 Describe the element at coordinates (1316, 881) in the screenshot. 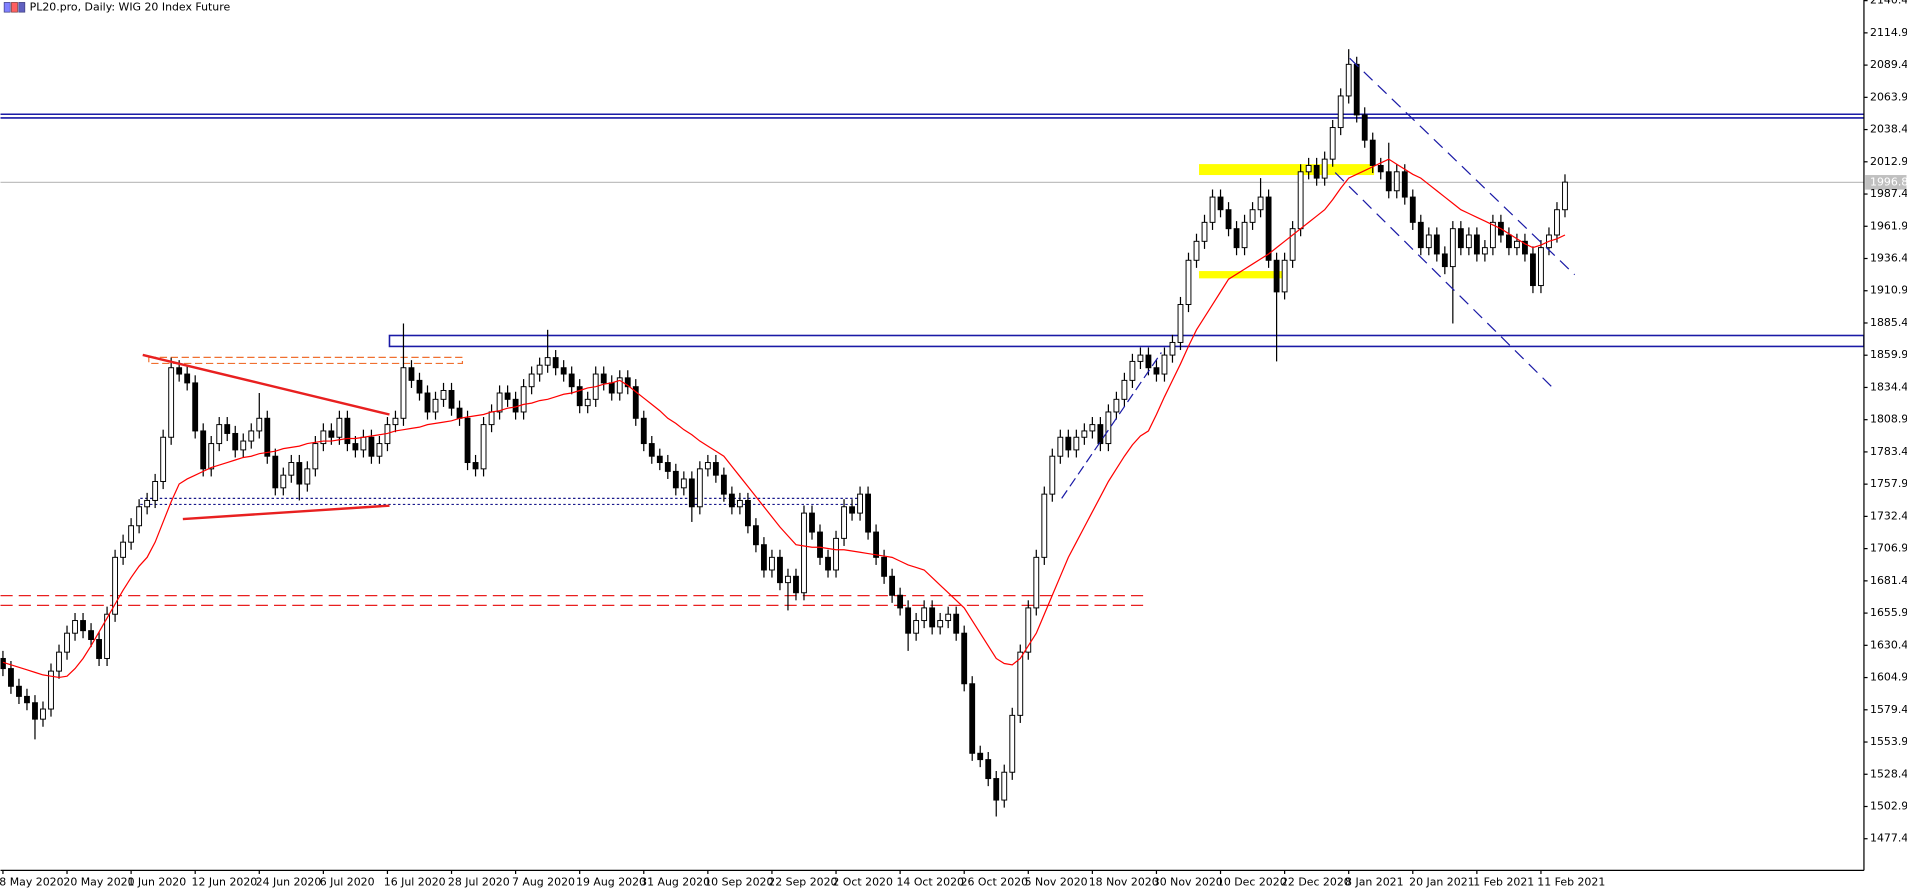

I see `x-tick-label: 22 Dec 2020` at that location.